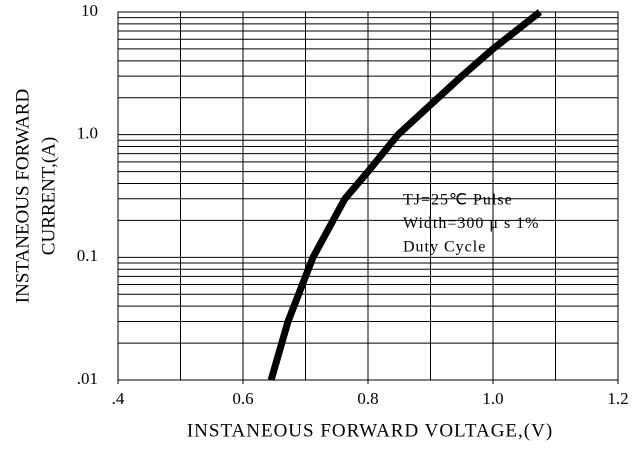  What do you see at coordinates (87, 133) in the screenshot?
I see `y-tick-label: 1.0` at bounding box center [87, 133].